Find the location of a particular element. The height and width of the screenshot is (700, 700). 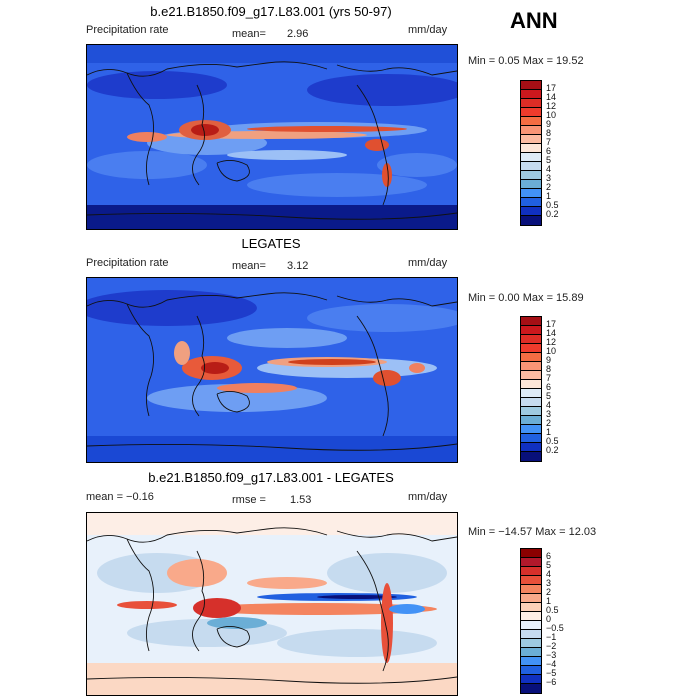

difference-map is located at coordinates (272, 604).